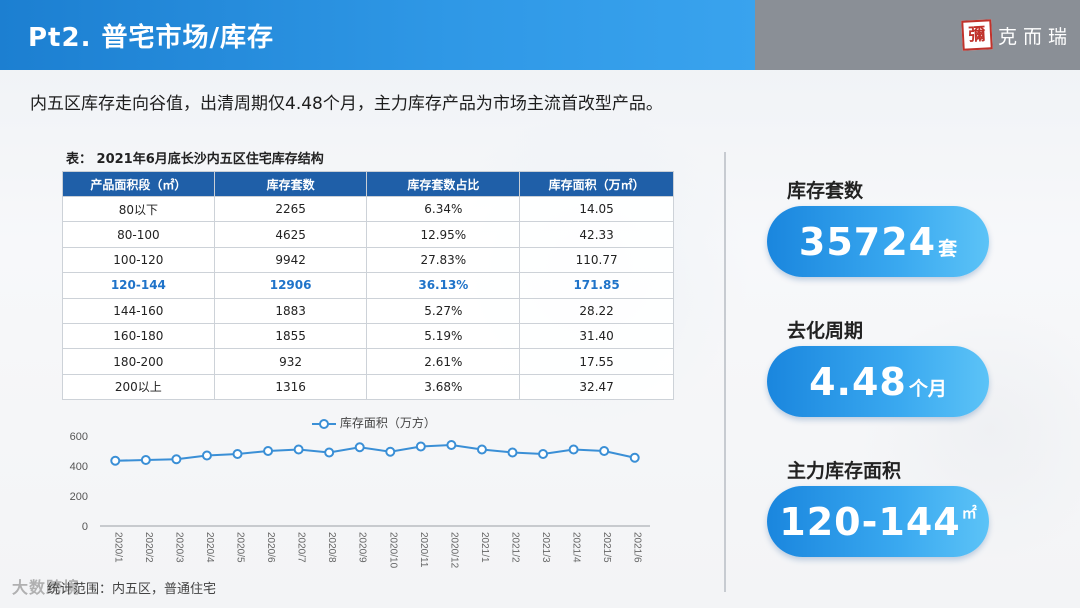 This screenshot has height=608, width=1080. Describe the element at coordinates (375, 452) in the screenshot. I see `series-line` at that location.